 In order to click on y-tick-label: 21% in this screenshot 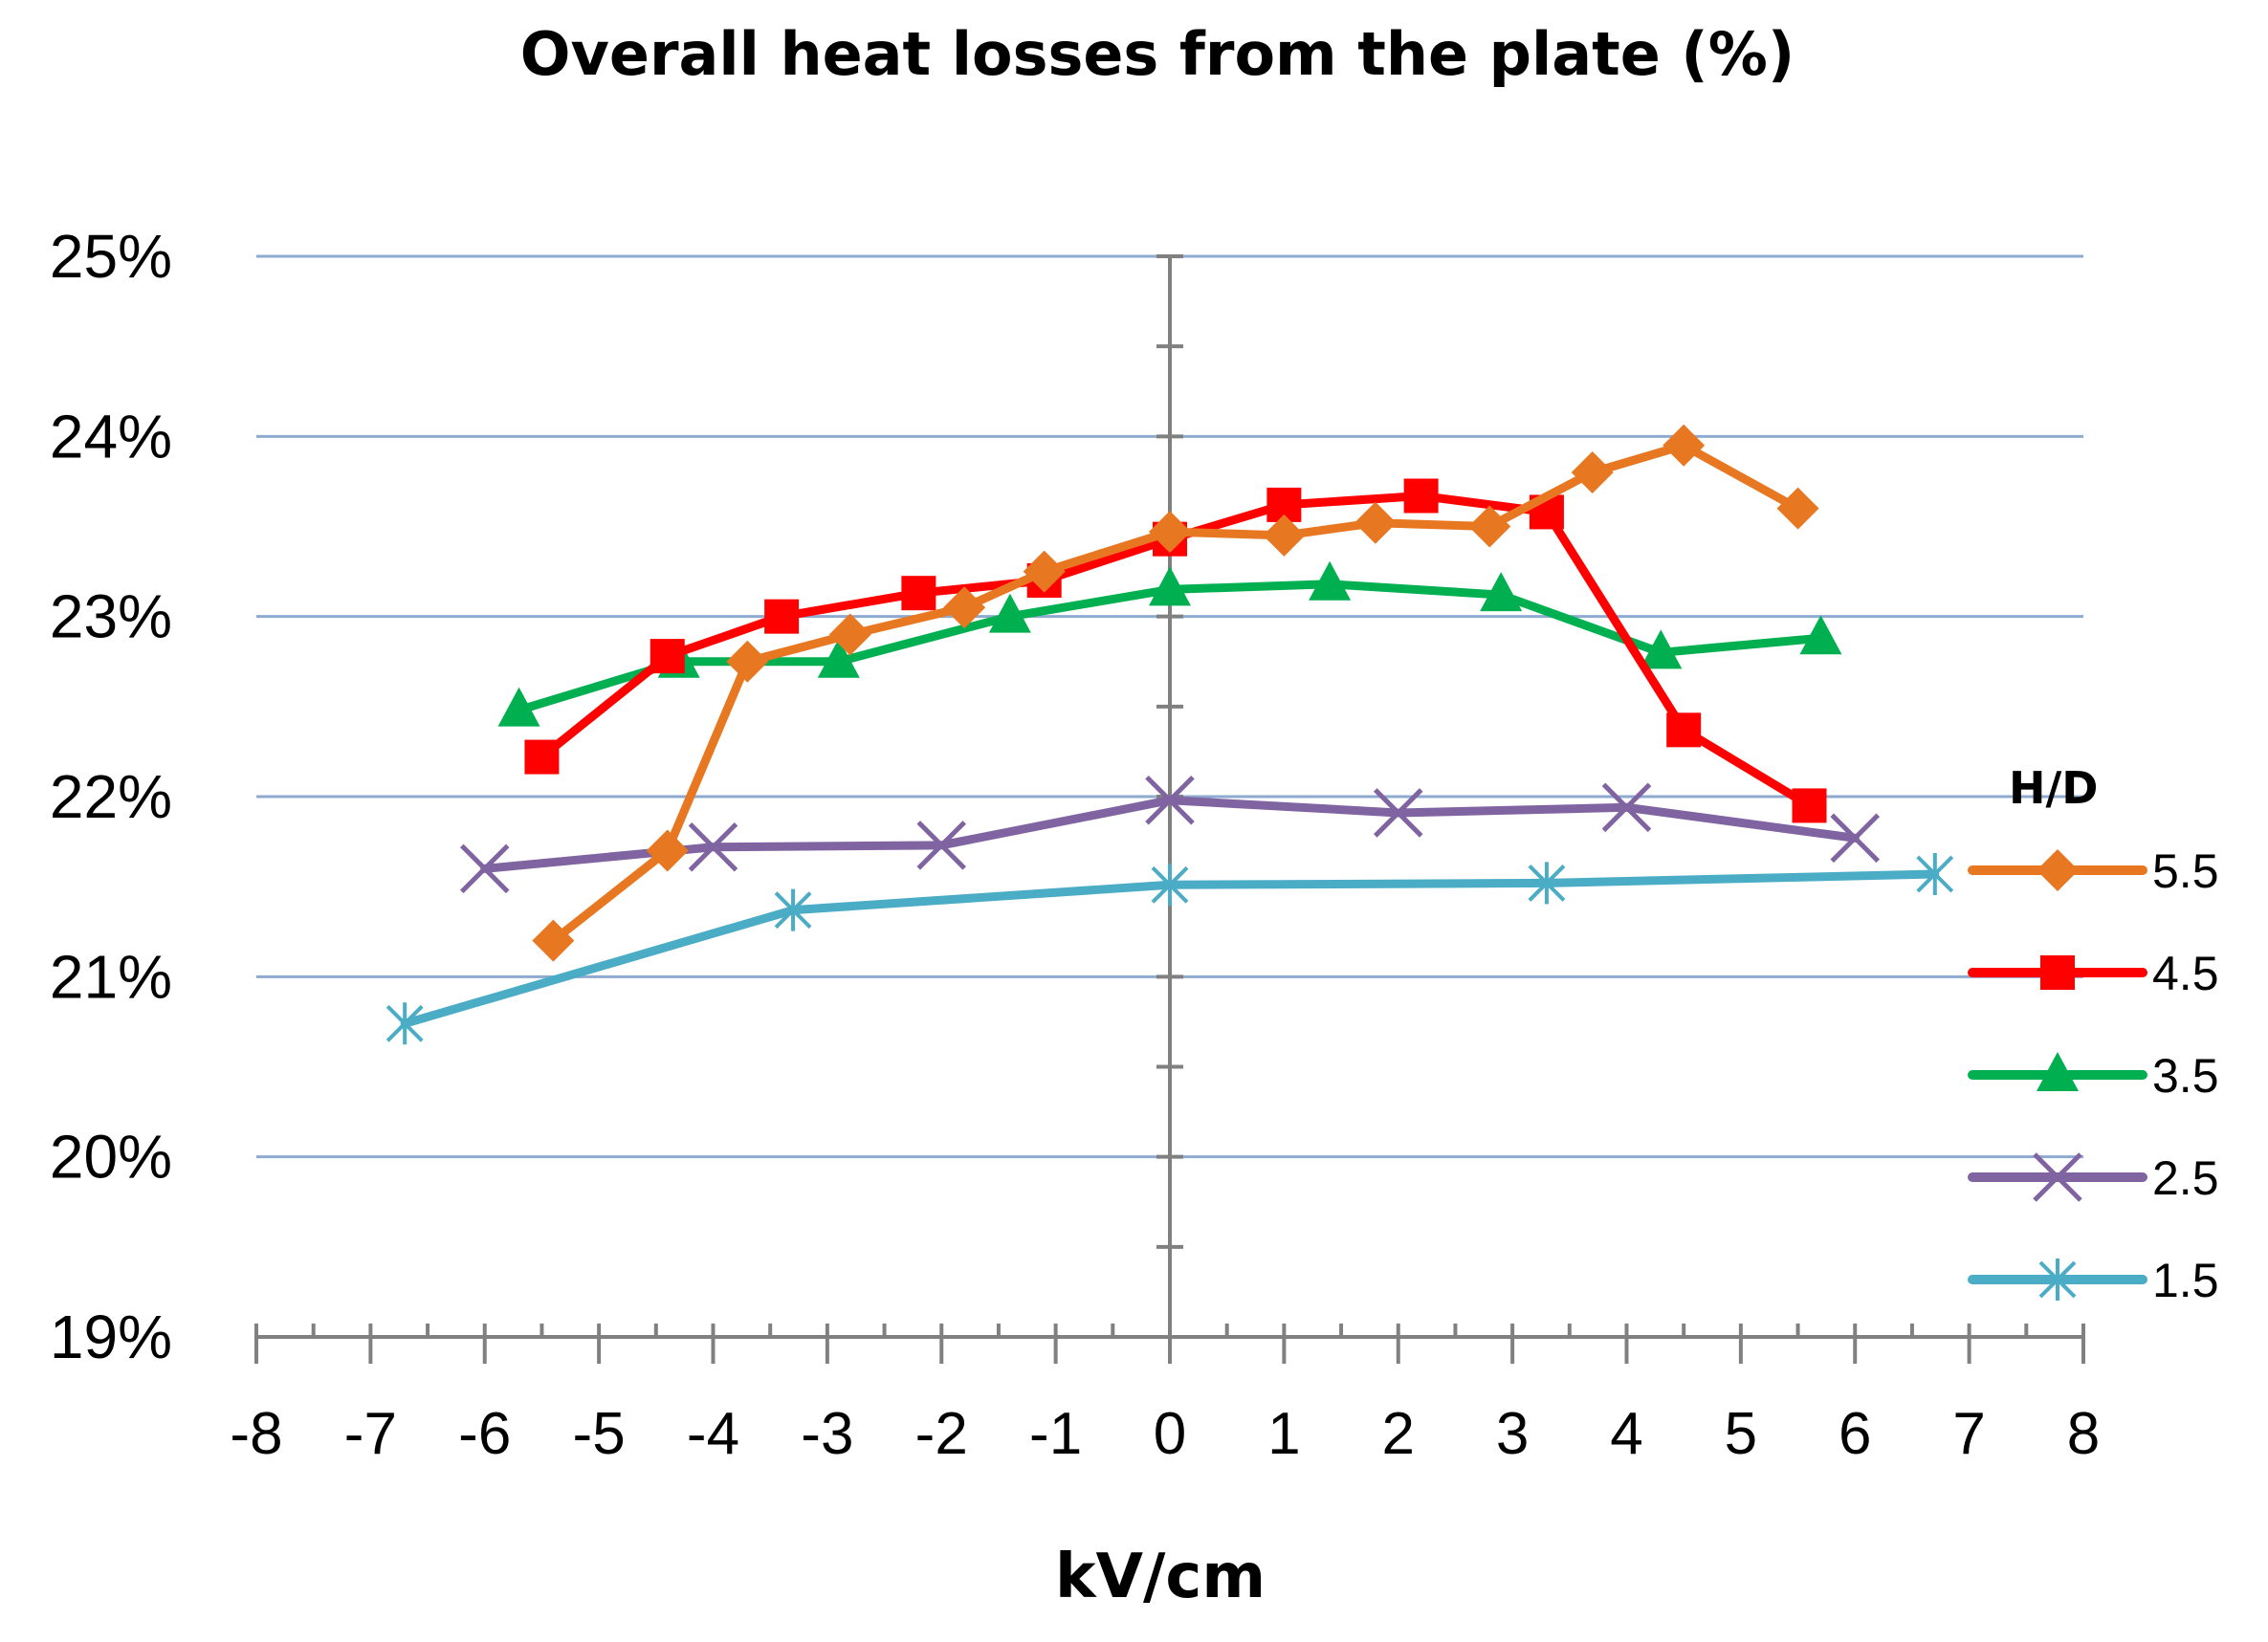, I will do `click(111, 977)`.